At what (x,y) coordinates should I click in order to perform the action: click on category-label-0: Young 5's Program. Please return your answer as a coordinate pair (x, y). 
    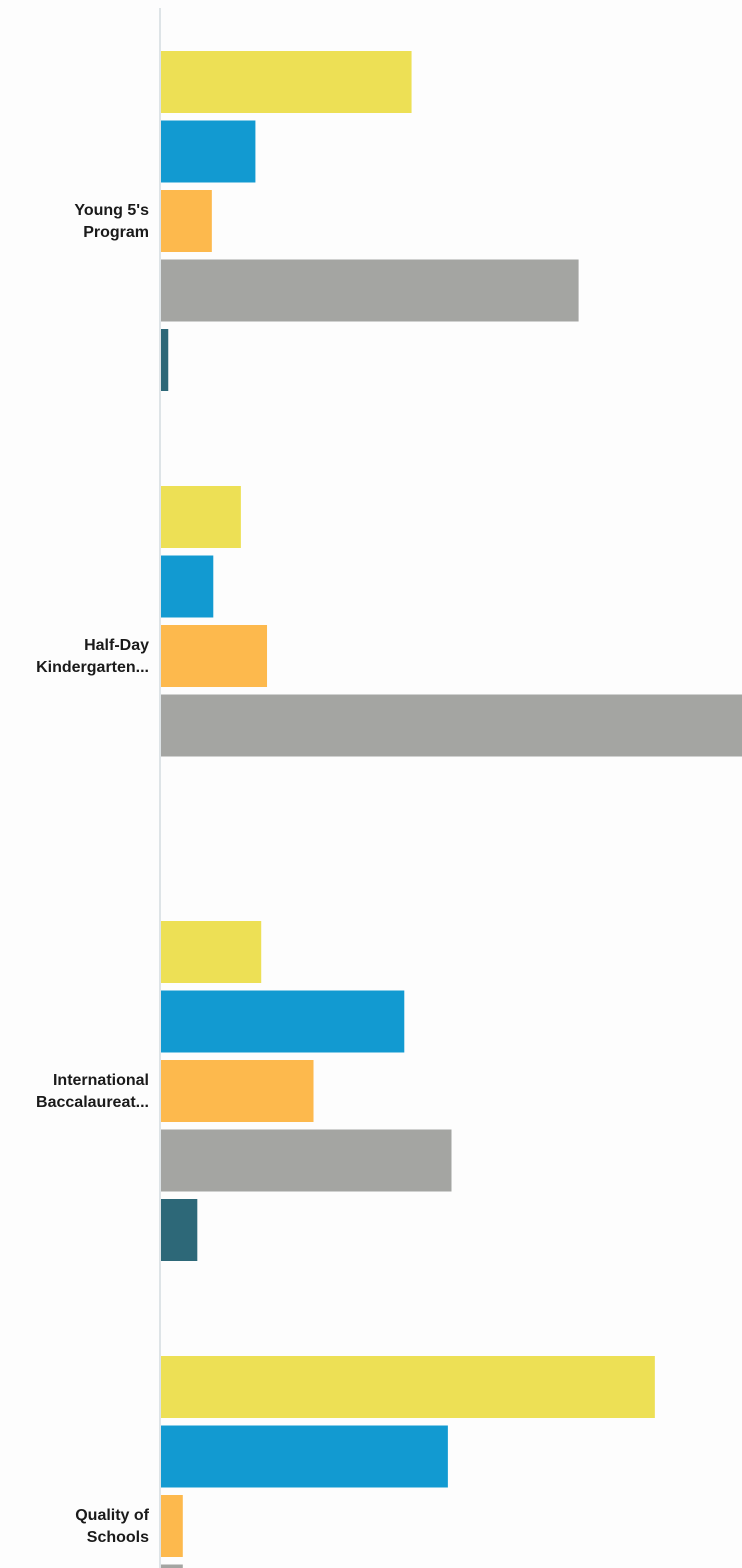
    Looking at the image, I should click on (111, 221).